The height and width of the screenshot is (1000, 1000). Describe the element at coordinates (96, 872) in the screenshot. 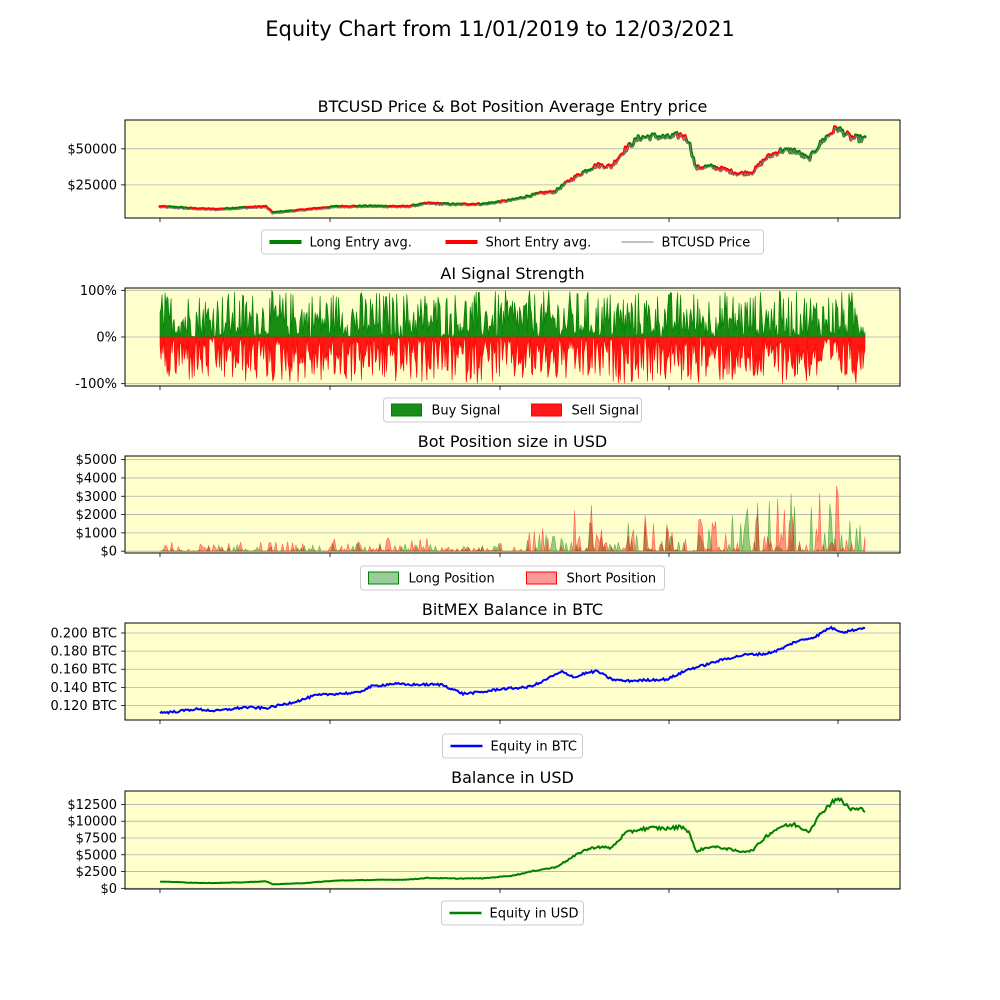

I see `ytick-label-4-1: $2500` at that location.